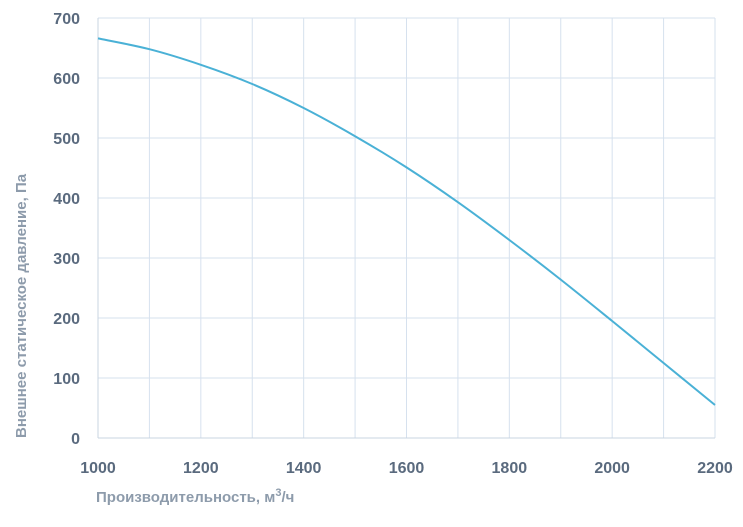 The image size is (743, 527). Describe the element at coordinates (66, 199) in the screenshot. I see `y-tick-label: 400` at that location.